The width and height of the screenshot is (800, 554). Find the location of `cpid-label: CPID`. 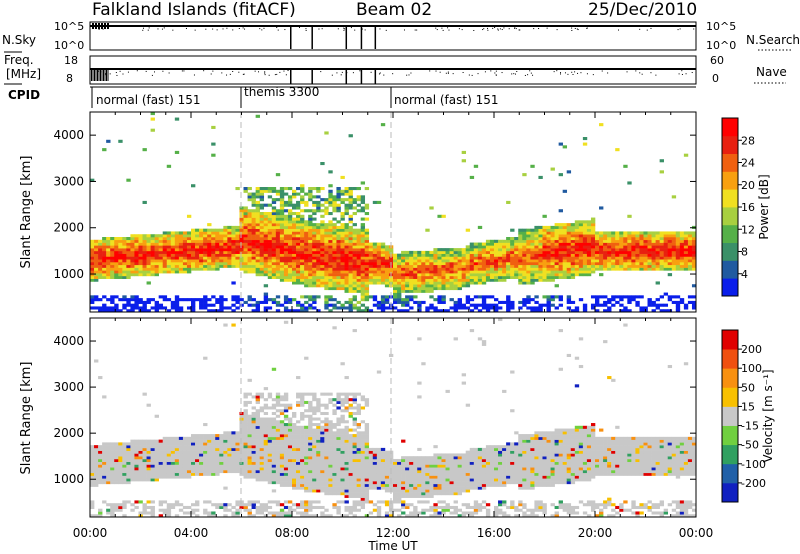

cpid-label: CPID is located at coordinates (24, 95).